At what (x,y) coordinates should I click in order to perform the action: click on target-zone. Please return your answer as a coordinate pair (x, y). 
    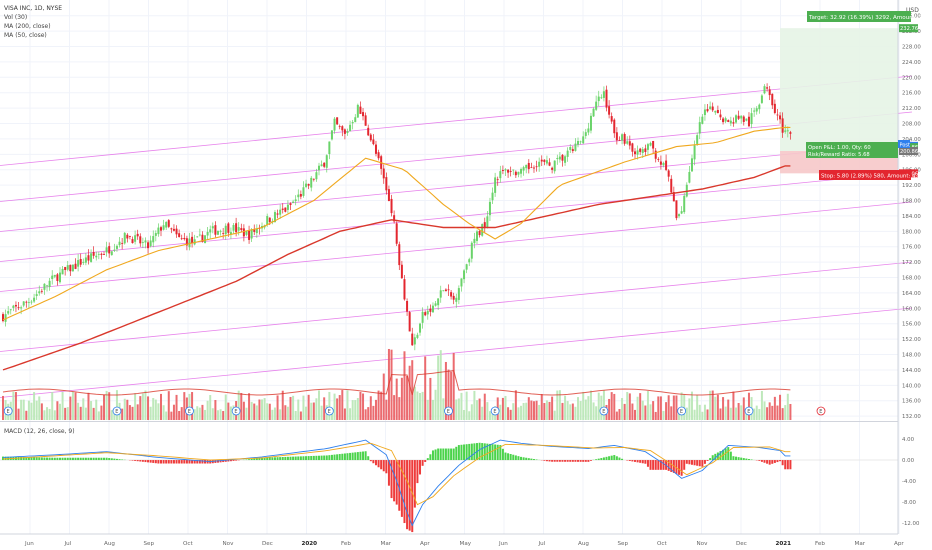
    Looking at the image, I should click on (839, 90).